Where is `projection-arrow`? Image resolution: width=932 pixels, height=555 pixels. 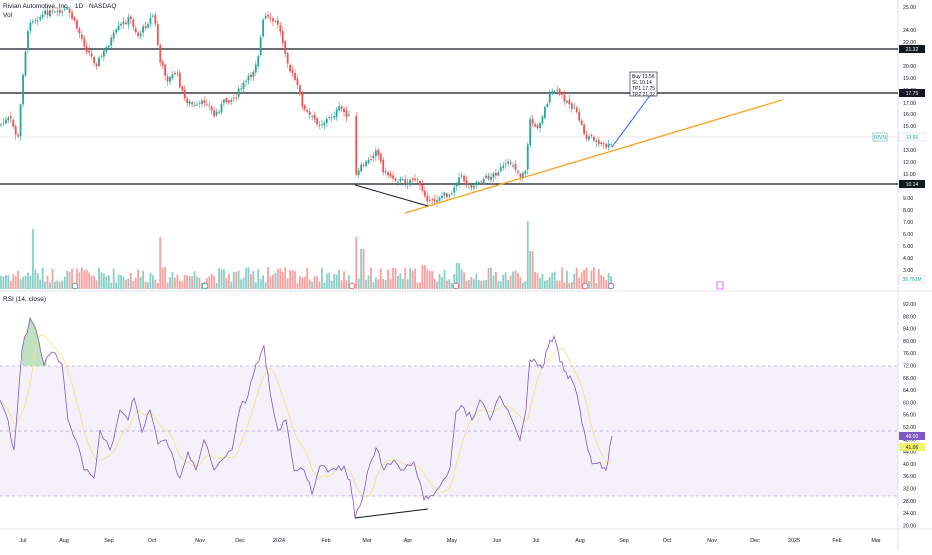 projection-arrow is located at coordinates (633, 118).